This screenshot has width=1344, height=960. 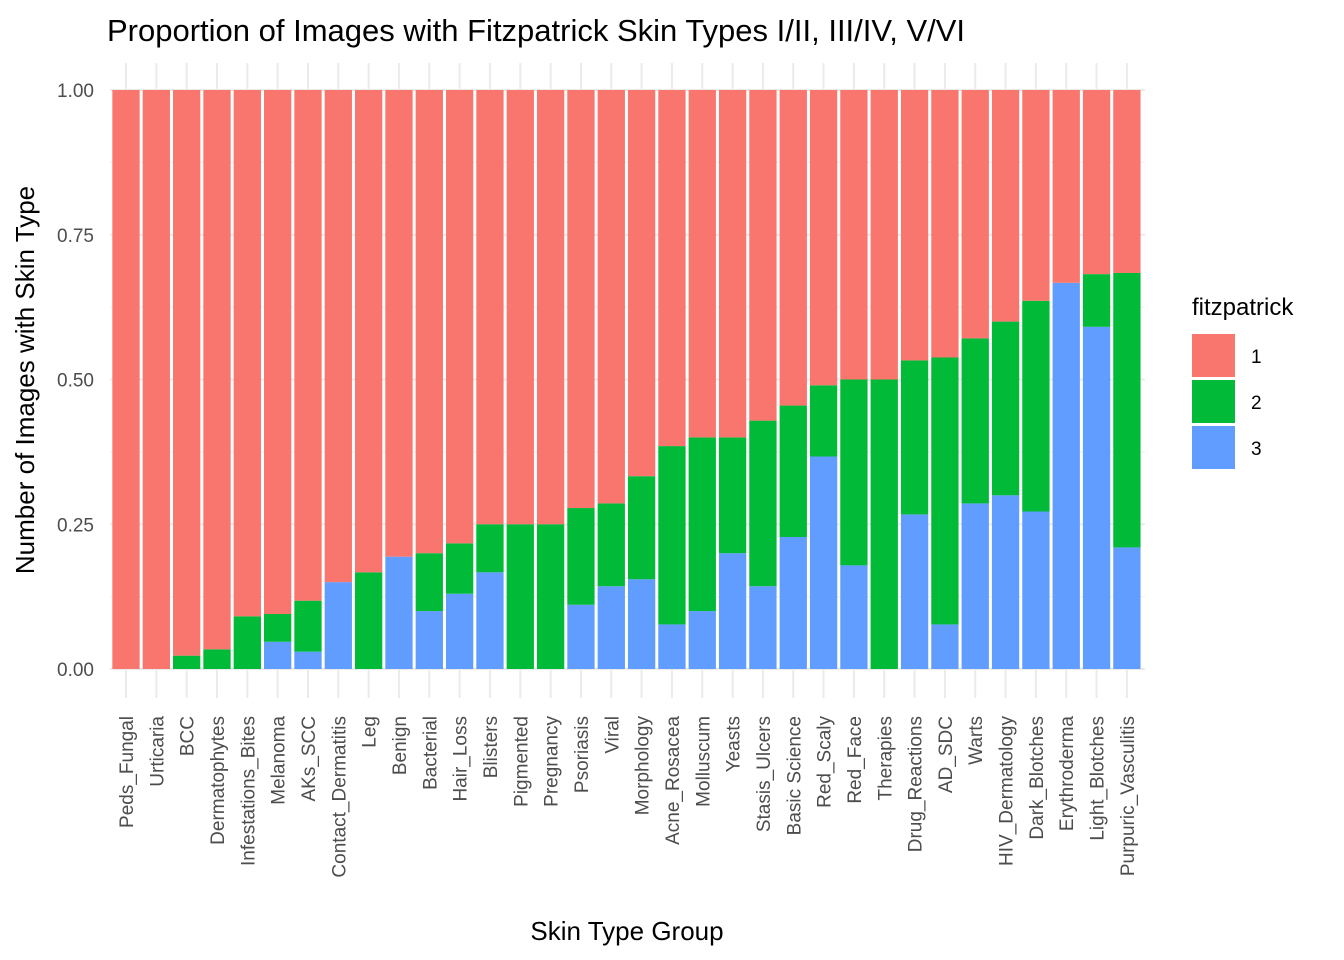 I want to click on x-tick-label: Benign, so click(x=400, y=745).